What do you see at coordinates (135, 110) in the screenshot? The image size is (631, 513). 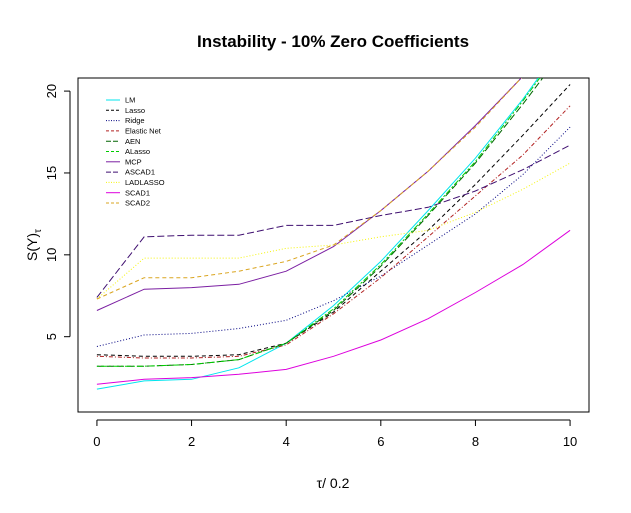 I see `legend-label: Lasso` at bounding box center [135, 110].